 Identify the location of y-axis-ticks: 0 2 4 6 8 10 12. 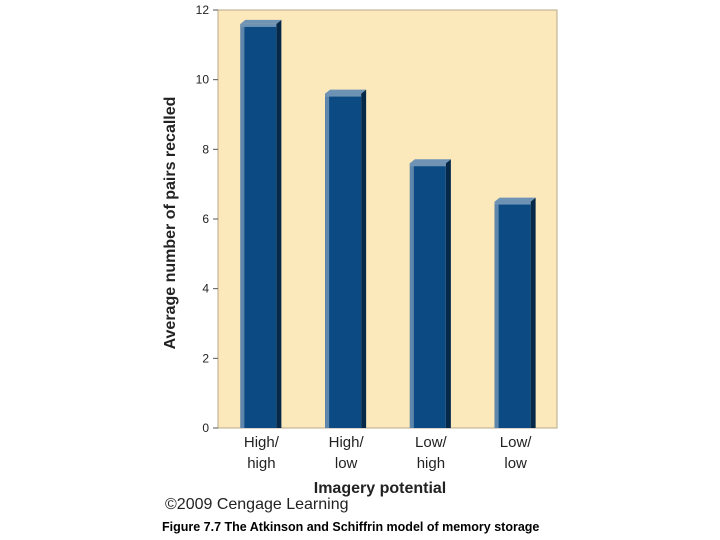
(207, 219).